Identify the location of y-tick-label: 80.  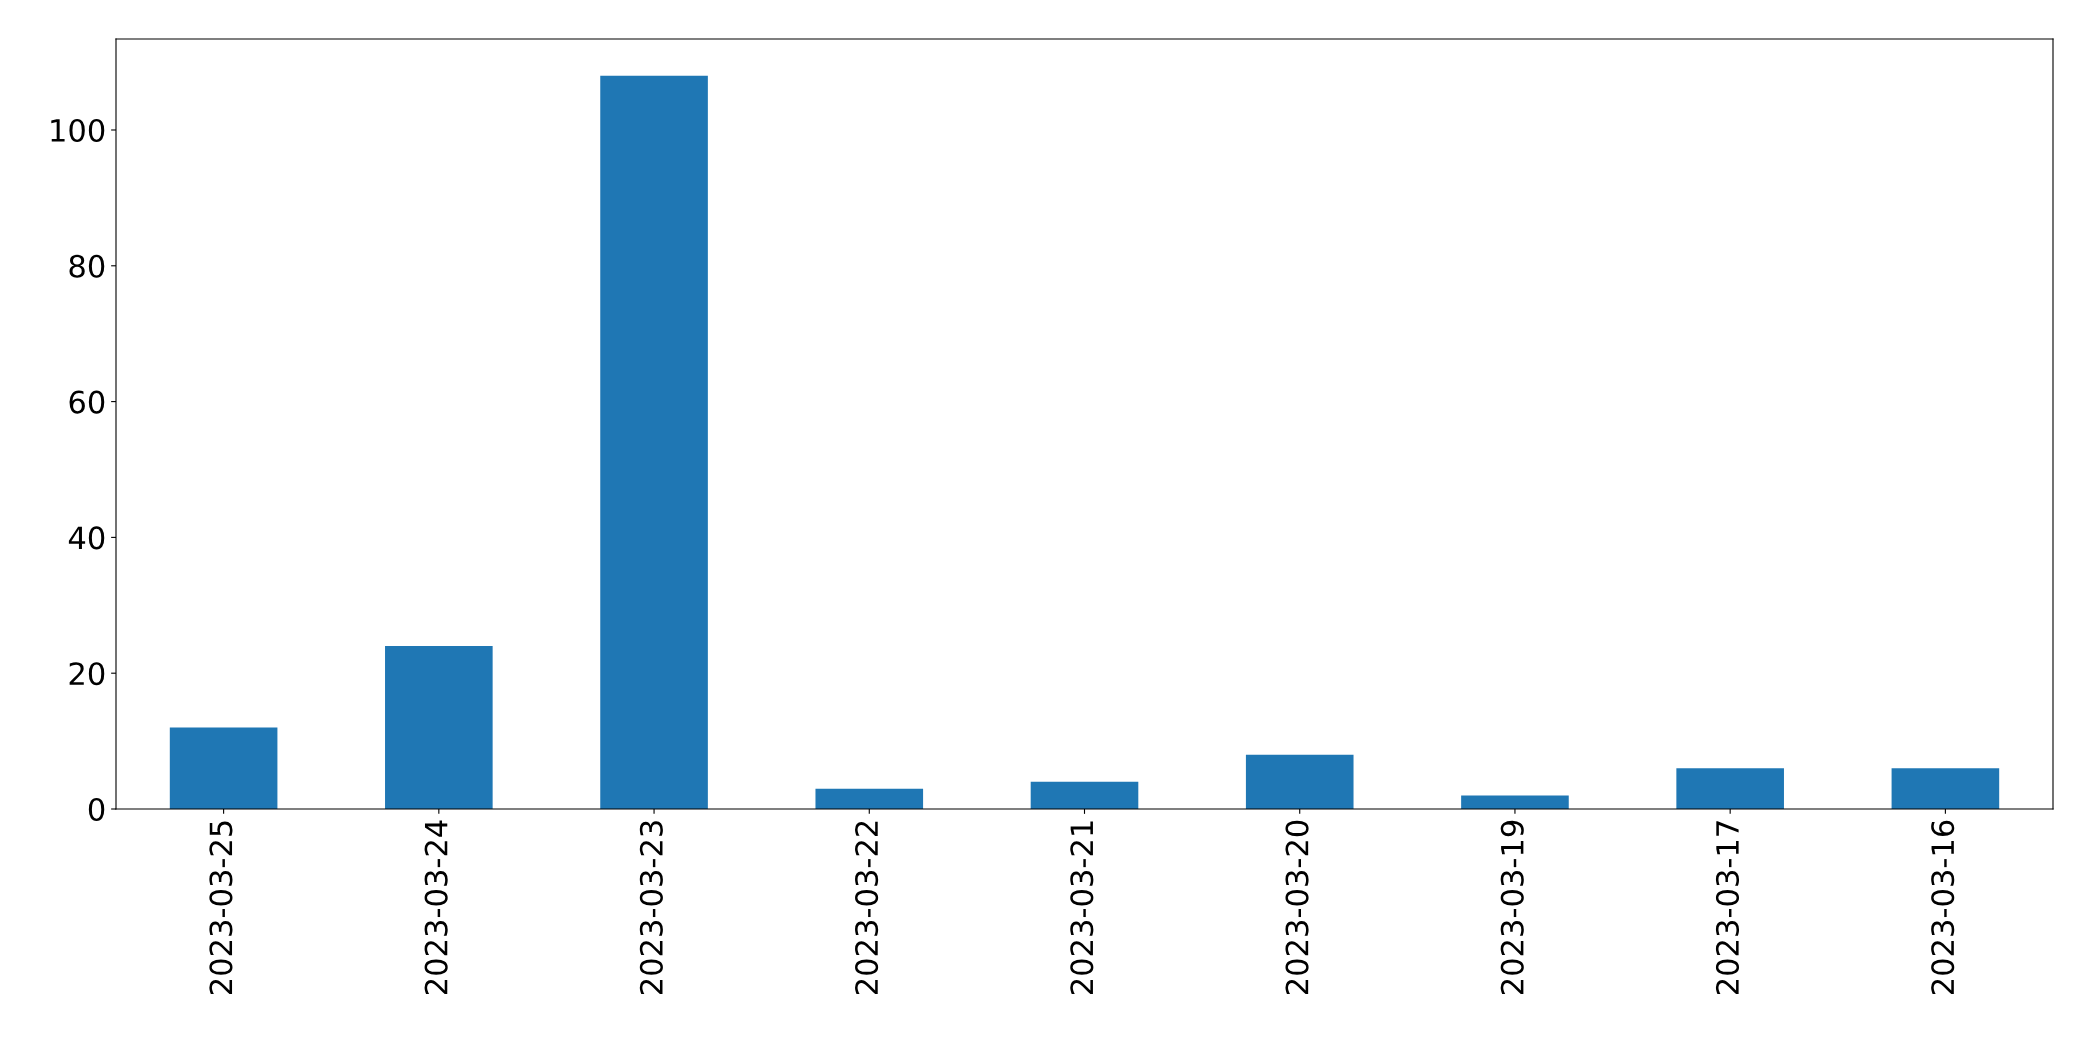
(87, 266).